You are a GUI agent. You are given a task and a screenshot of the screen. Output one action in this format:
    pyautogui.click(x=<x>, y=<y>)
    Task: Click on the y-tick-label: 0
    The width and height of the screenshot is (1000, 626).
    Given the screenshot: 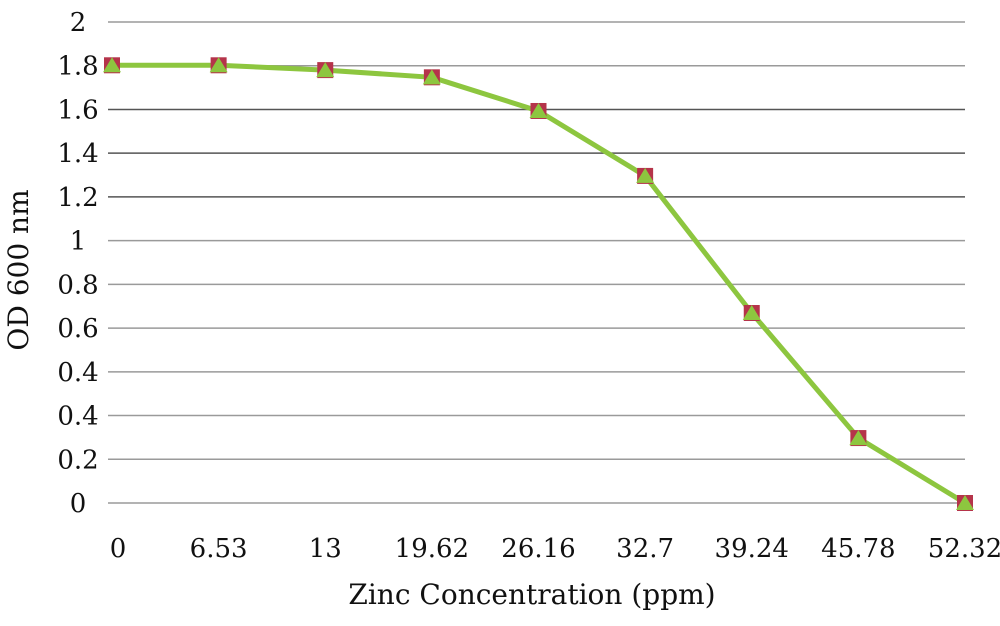 What is the action you would take?
    pyautogui.click(x=78, y=504)
    